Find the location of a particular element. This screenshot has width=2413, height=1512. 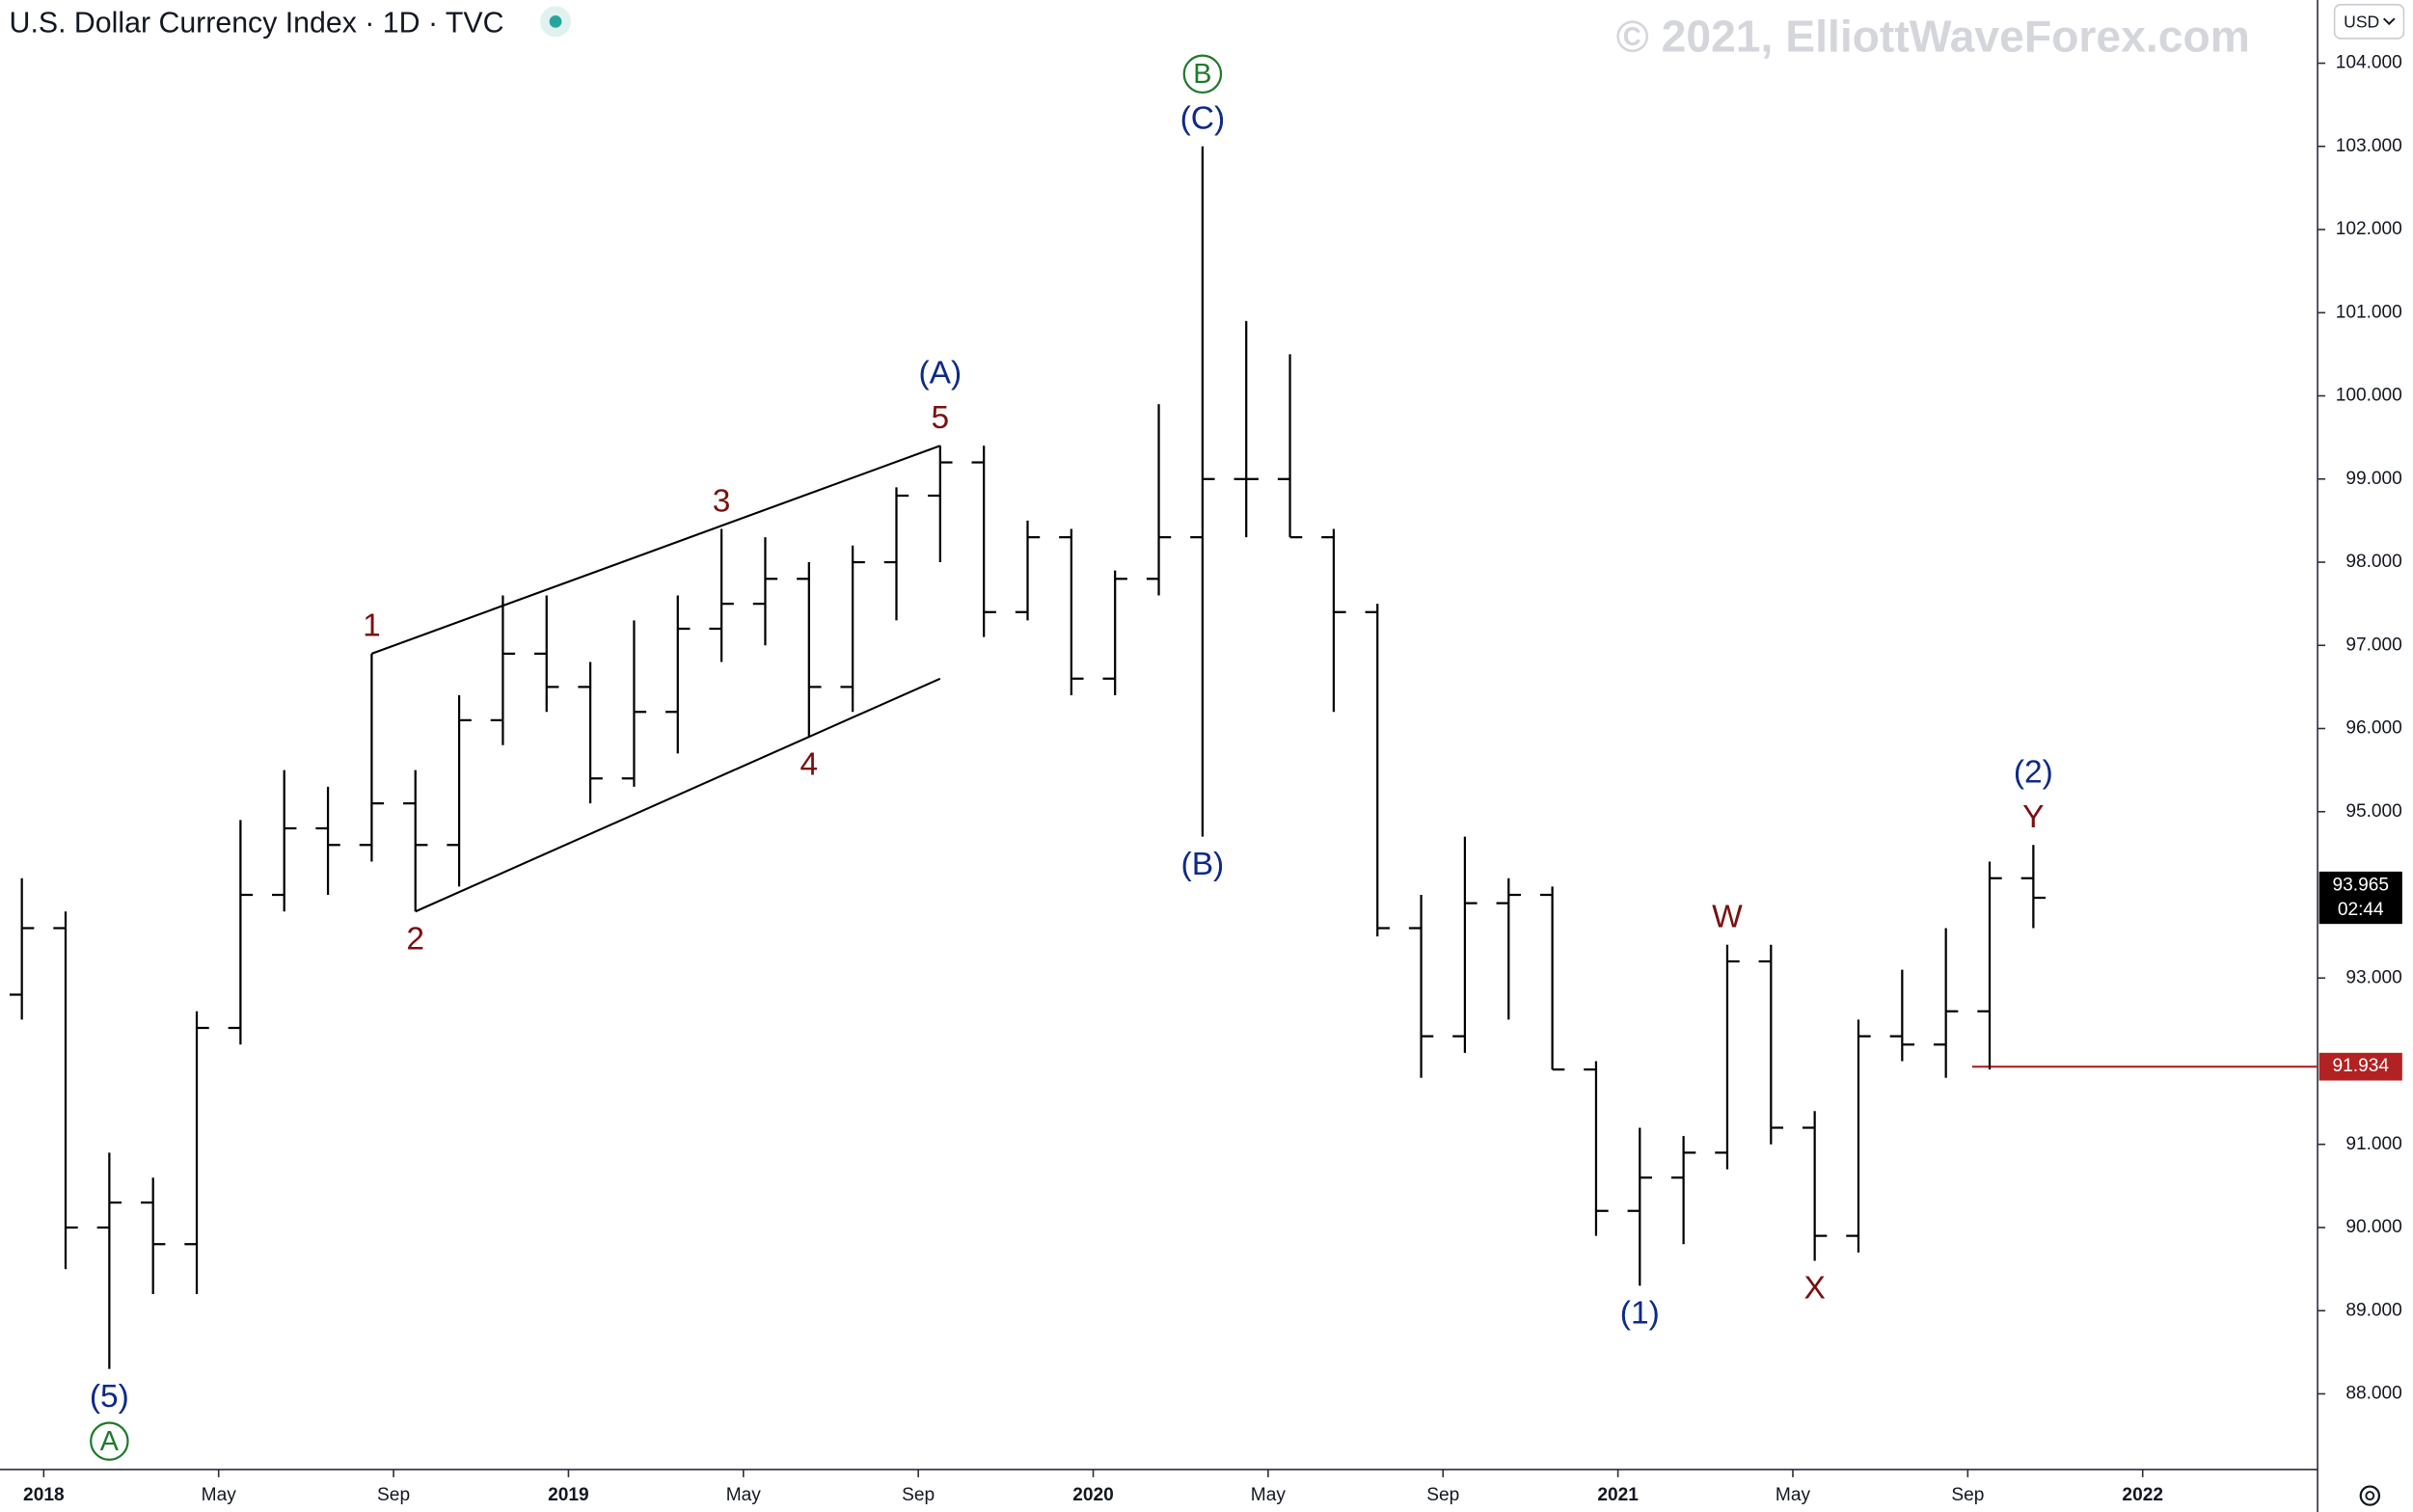

wave-label: A is located at coordinates (110, 1441).